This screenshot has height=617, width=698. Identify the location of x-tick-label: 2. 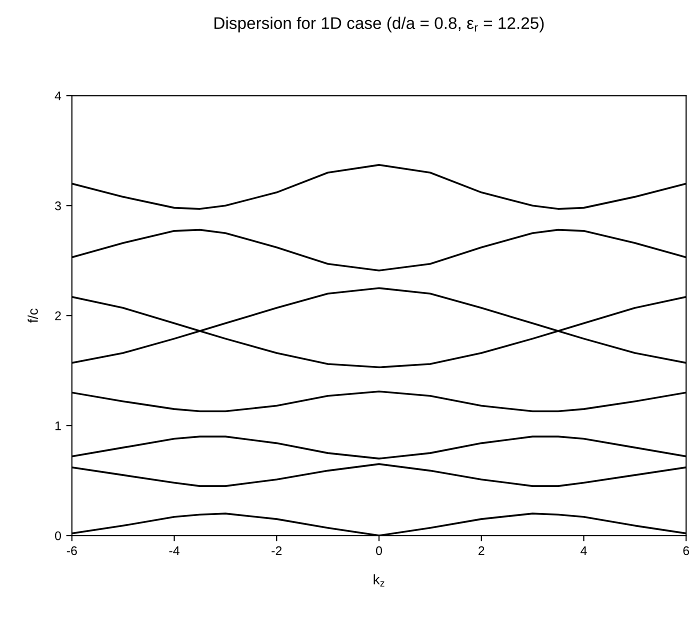
(481, 551).